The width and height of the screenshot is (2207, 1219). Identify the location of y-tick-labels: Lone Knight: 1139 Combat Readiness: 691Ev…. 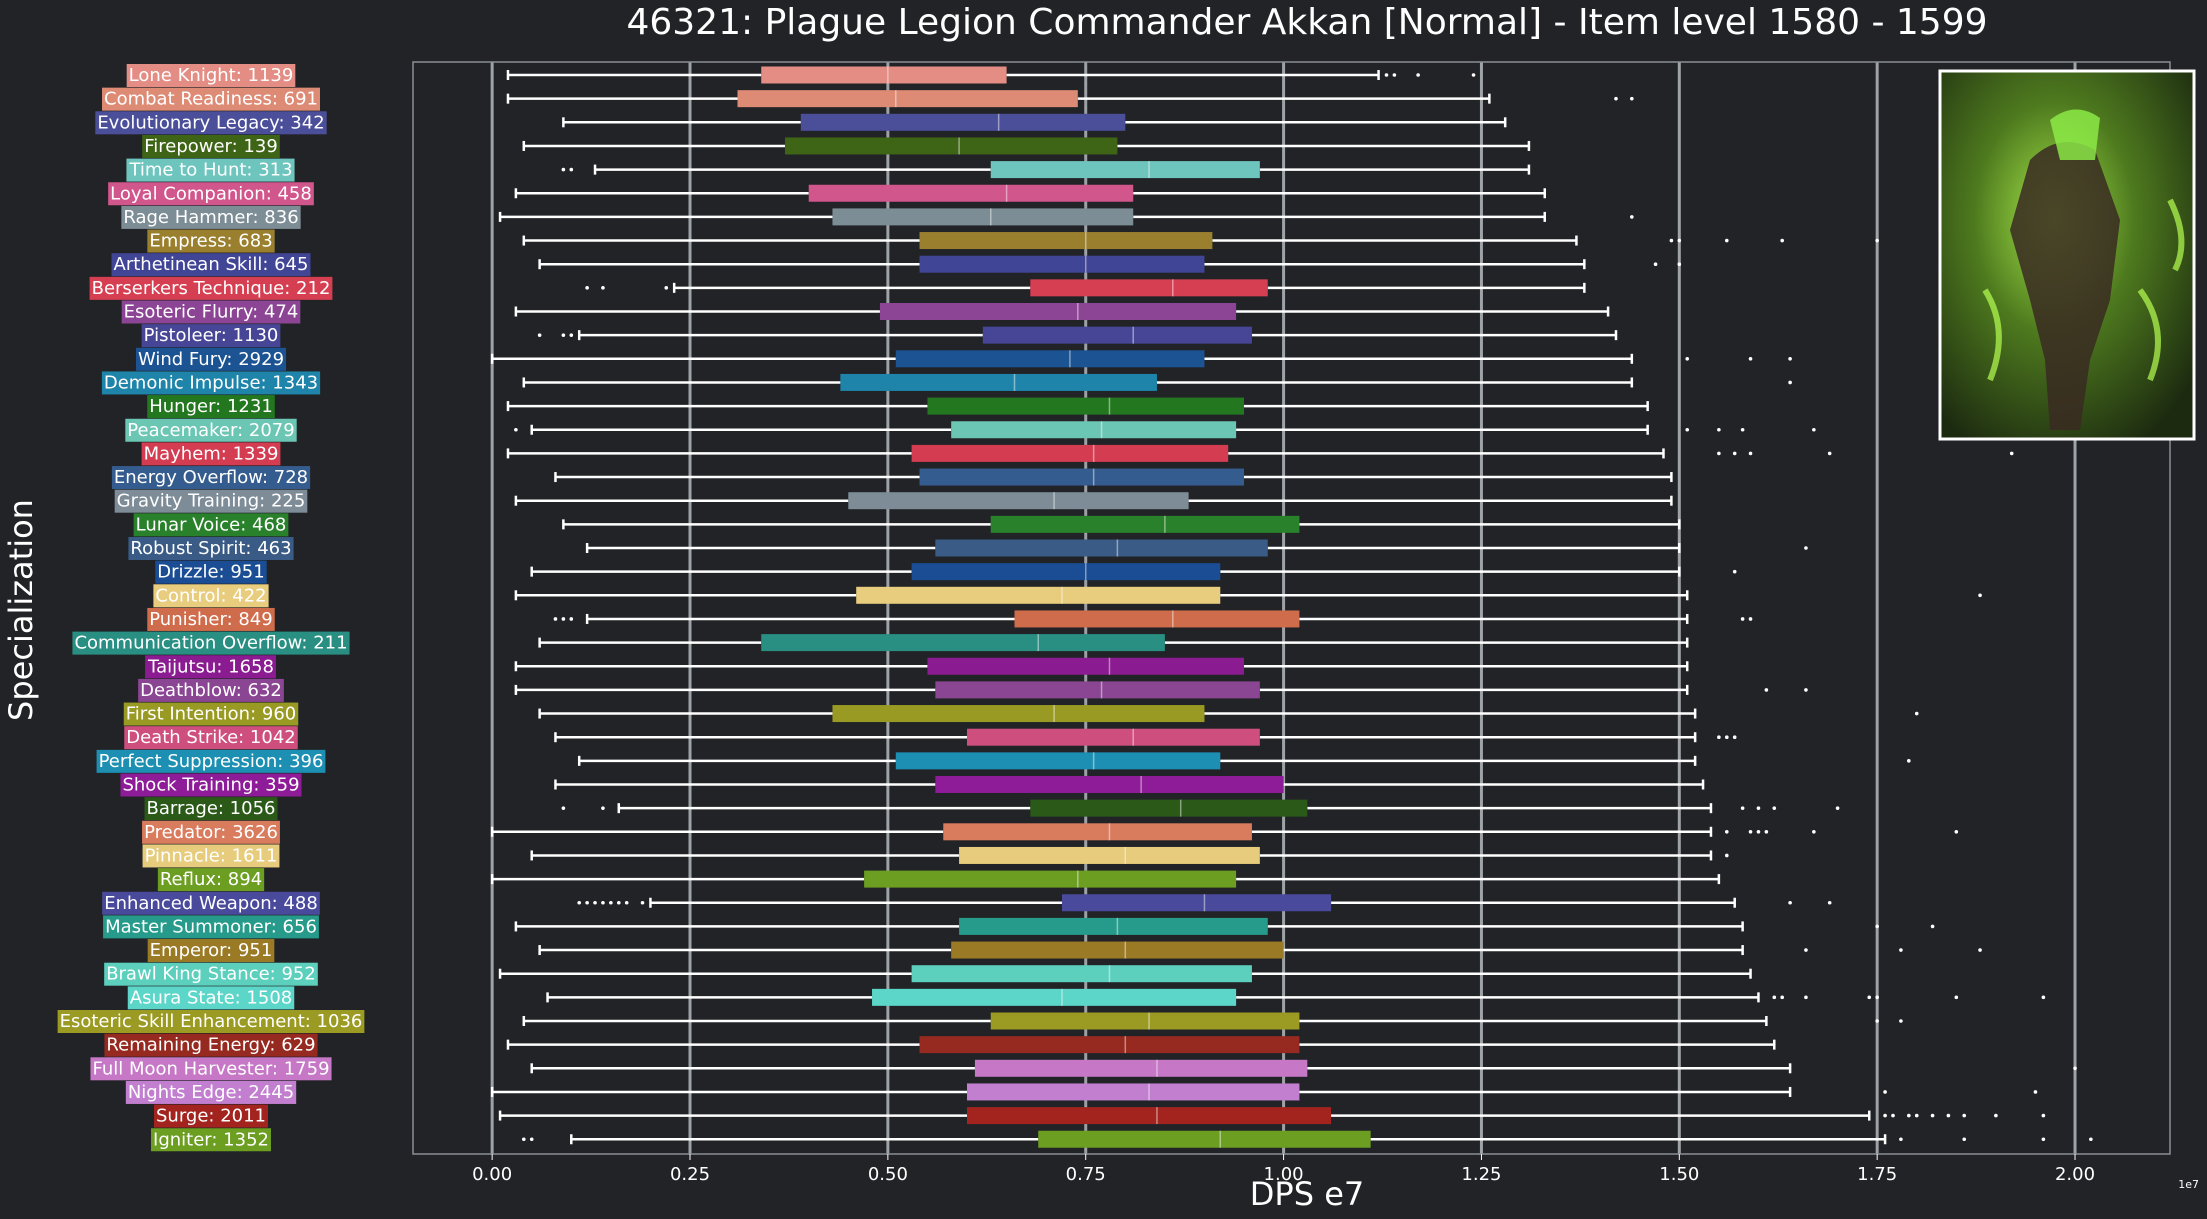
(211, 608).